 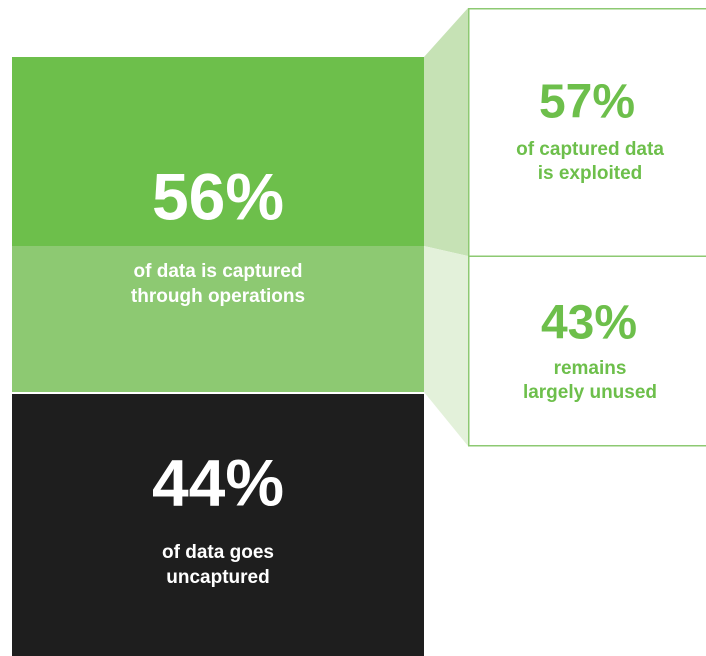 I want to click on captured-caption: through operations, so click(x=218, y=296).